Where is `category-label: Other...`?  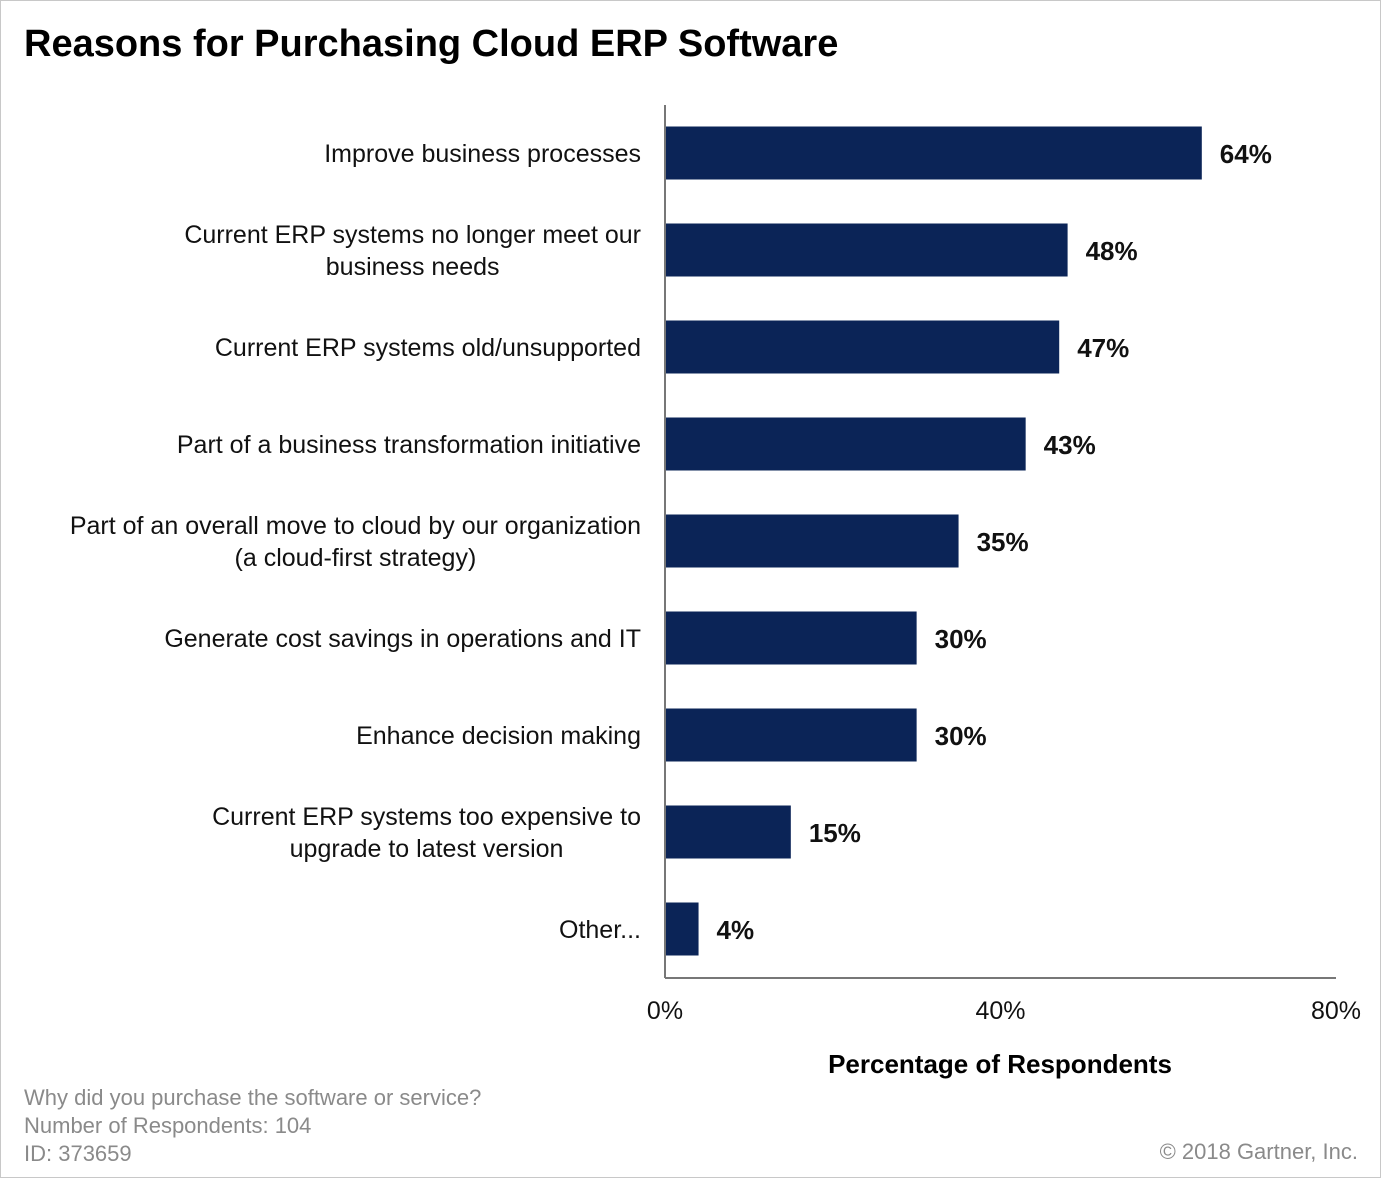 category-label: Other... is located at coordinates (600, 930).